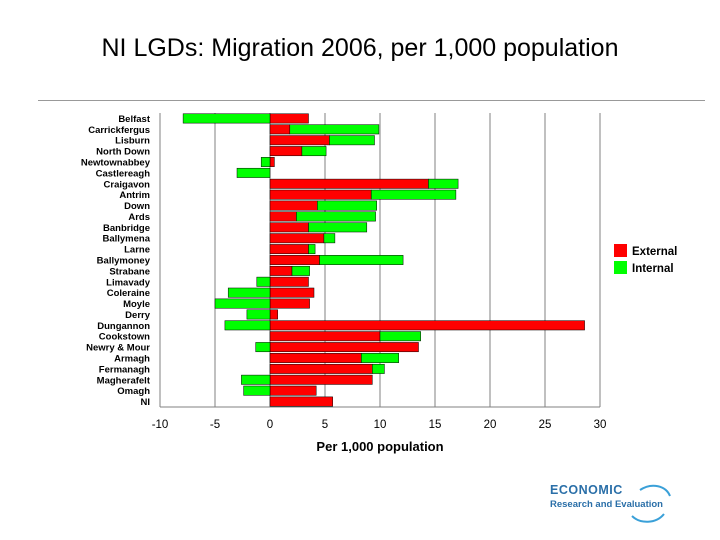 The image size is (720, 540). I want to click on category-label-26: NI, so click(146, 402).